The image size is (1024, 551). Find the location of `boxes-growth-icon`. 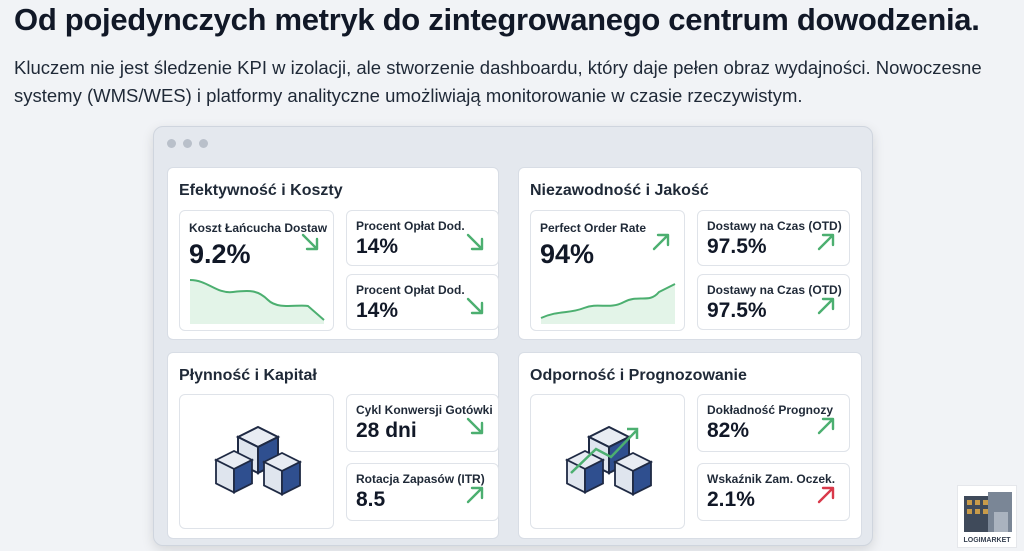

boxes-growth-icon is located at coordinates (609, 460).